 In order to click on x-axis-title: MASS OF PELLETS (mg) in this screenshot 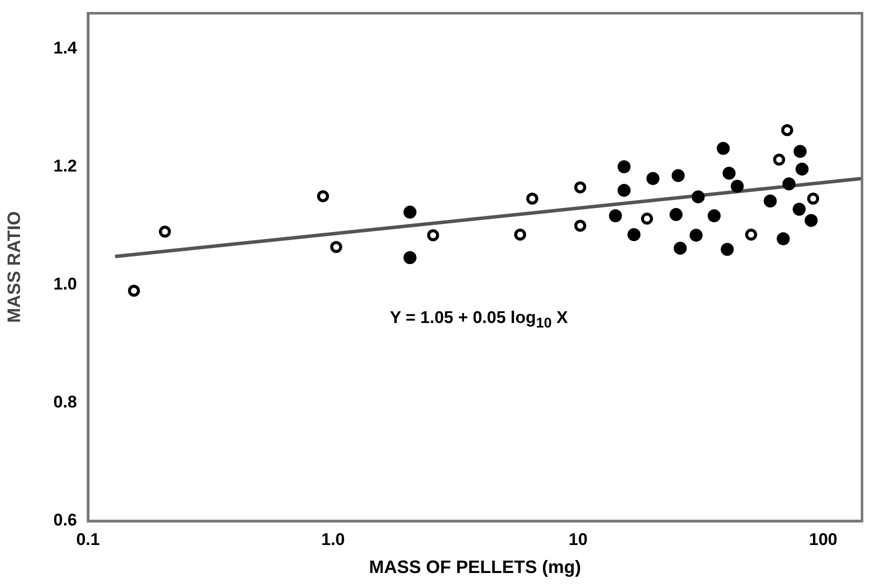, I will do `click(475, 567)`.